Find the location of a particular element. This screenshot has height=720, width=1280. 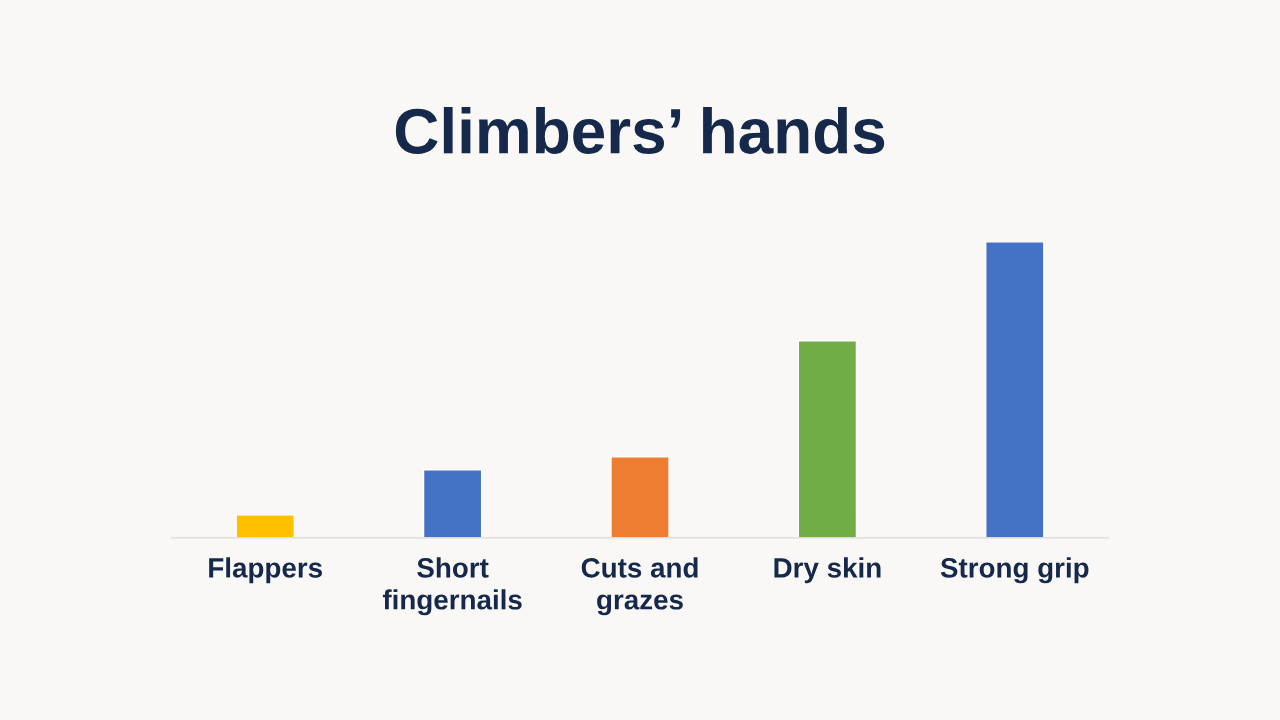

x-tick-label: Short fingernails is located at coordinates (452, 586).